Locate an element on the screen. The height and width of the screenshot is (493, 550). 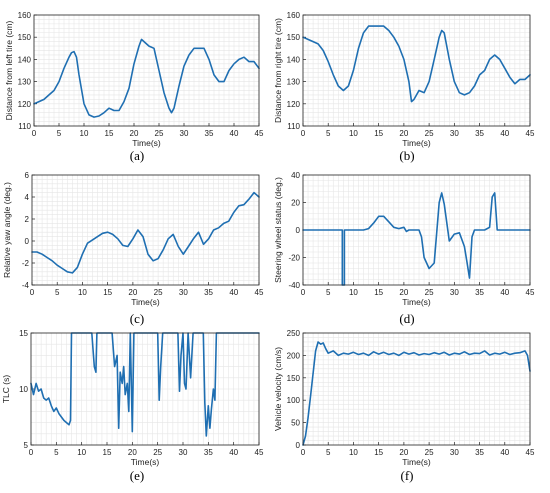
y-tick-label: 50 is located at coordinates (295, 423).